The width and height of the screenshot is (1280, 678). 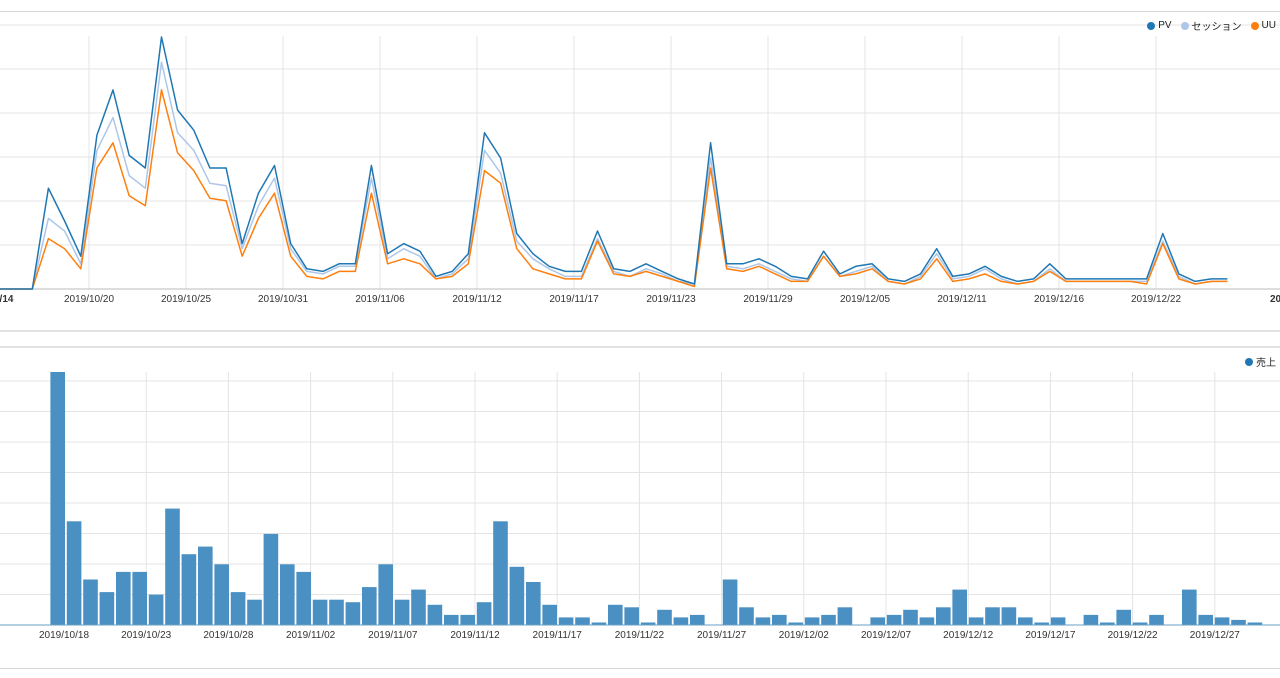 What do you see at coordinates (768, 299) in the screenshot?
I see `x-tick-label: 2019/11/29` at bounding box center [768, 299].